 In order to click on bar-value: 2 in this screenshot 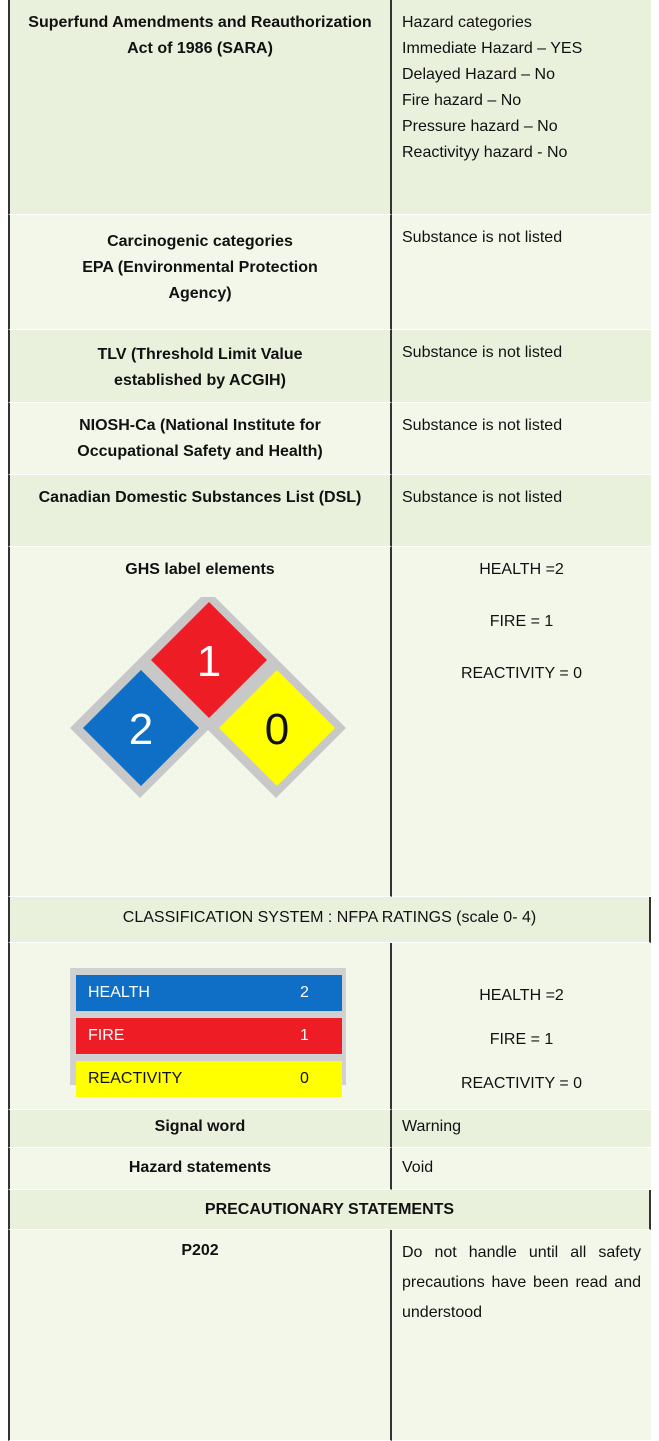, I will do `click(304, 992)`.